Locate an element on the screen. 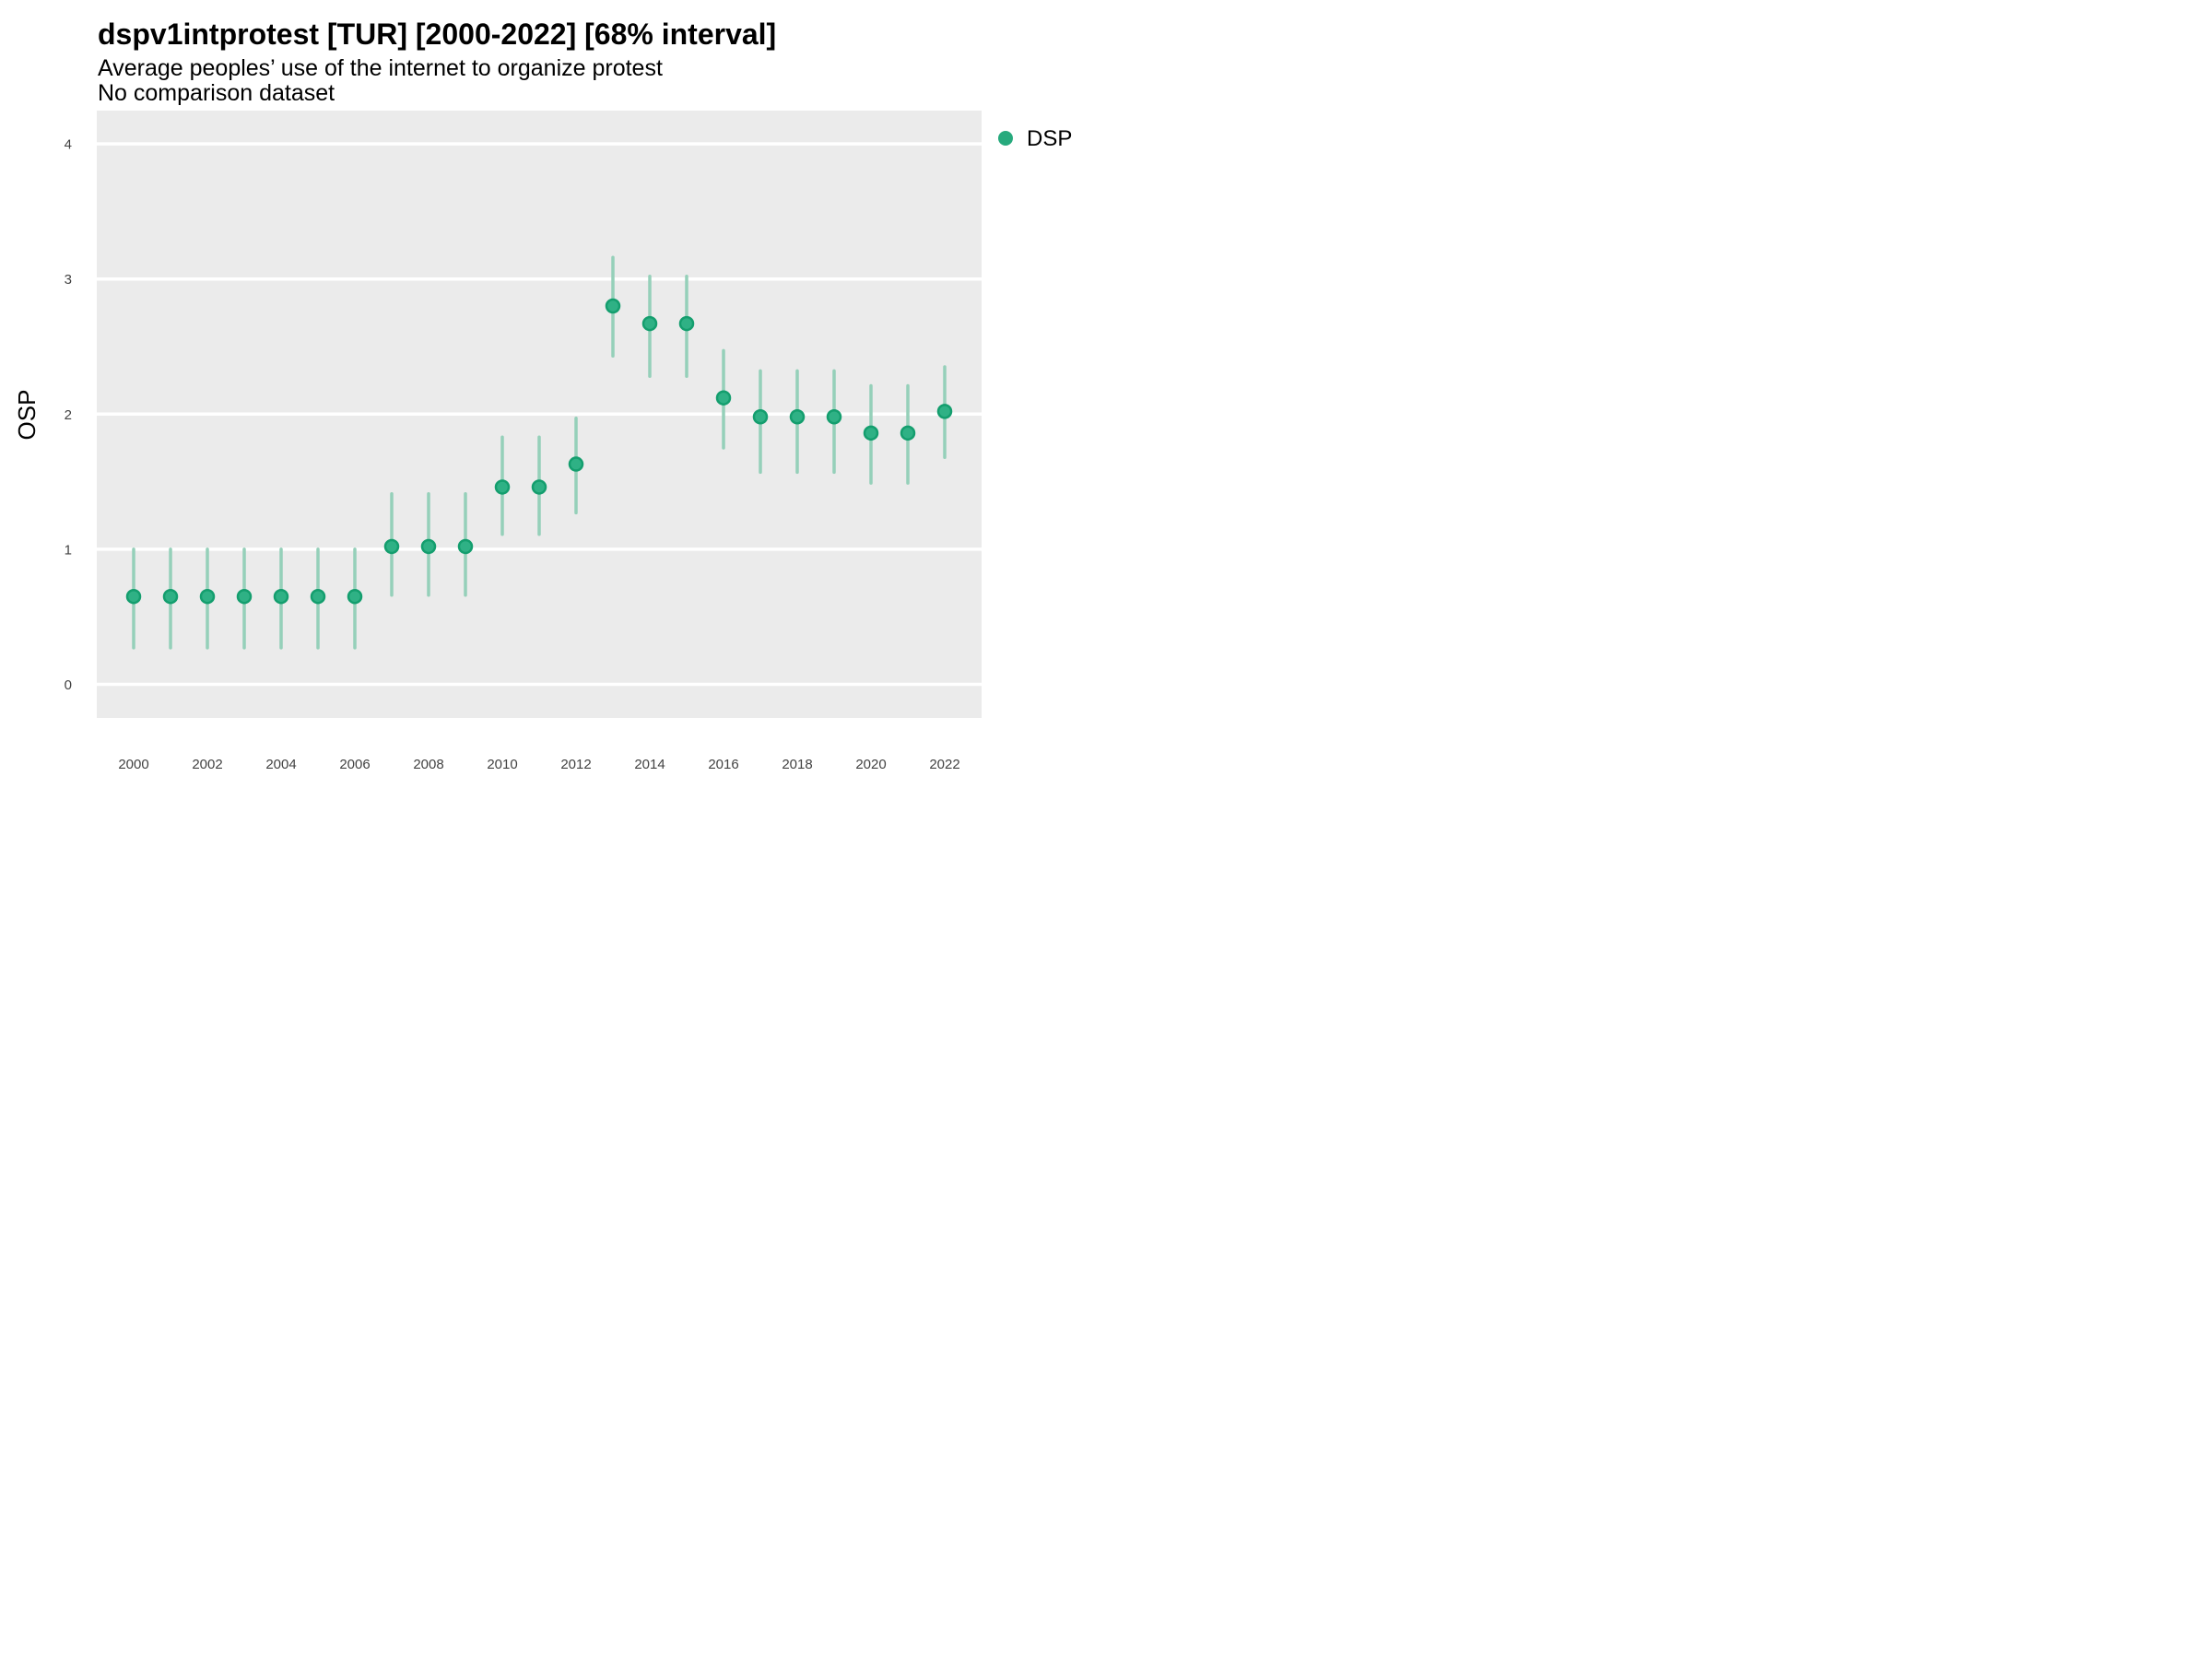 This screenshot has height=1659, width=2212. series-dsp is located at coordinates (539, 452).